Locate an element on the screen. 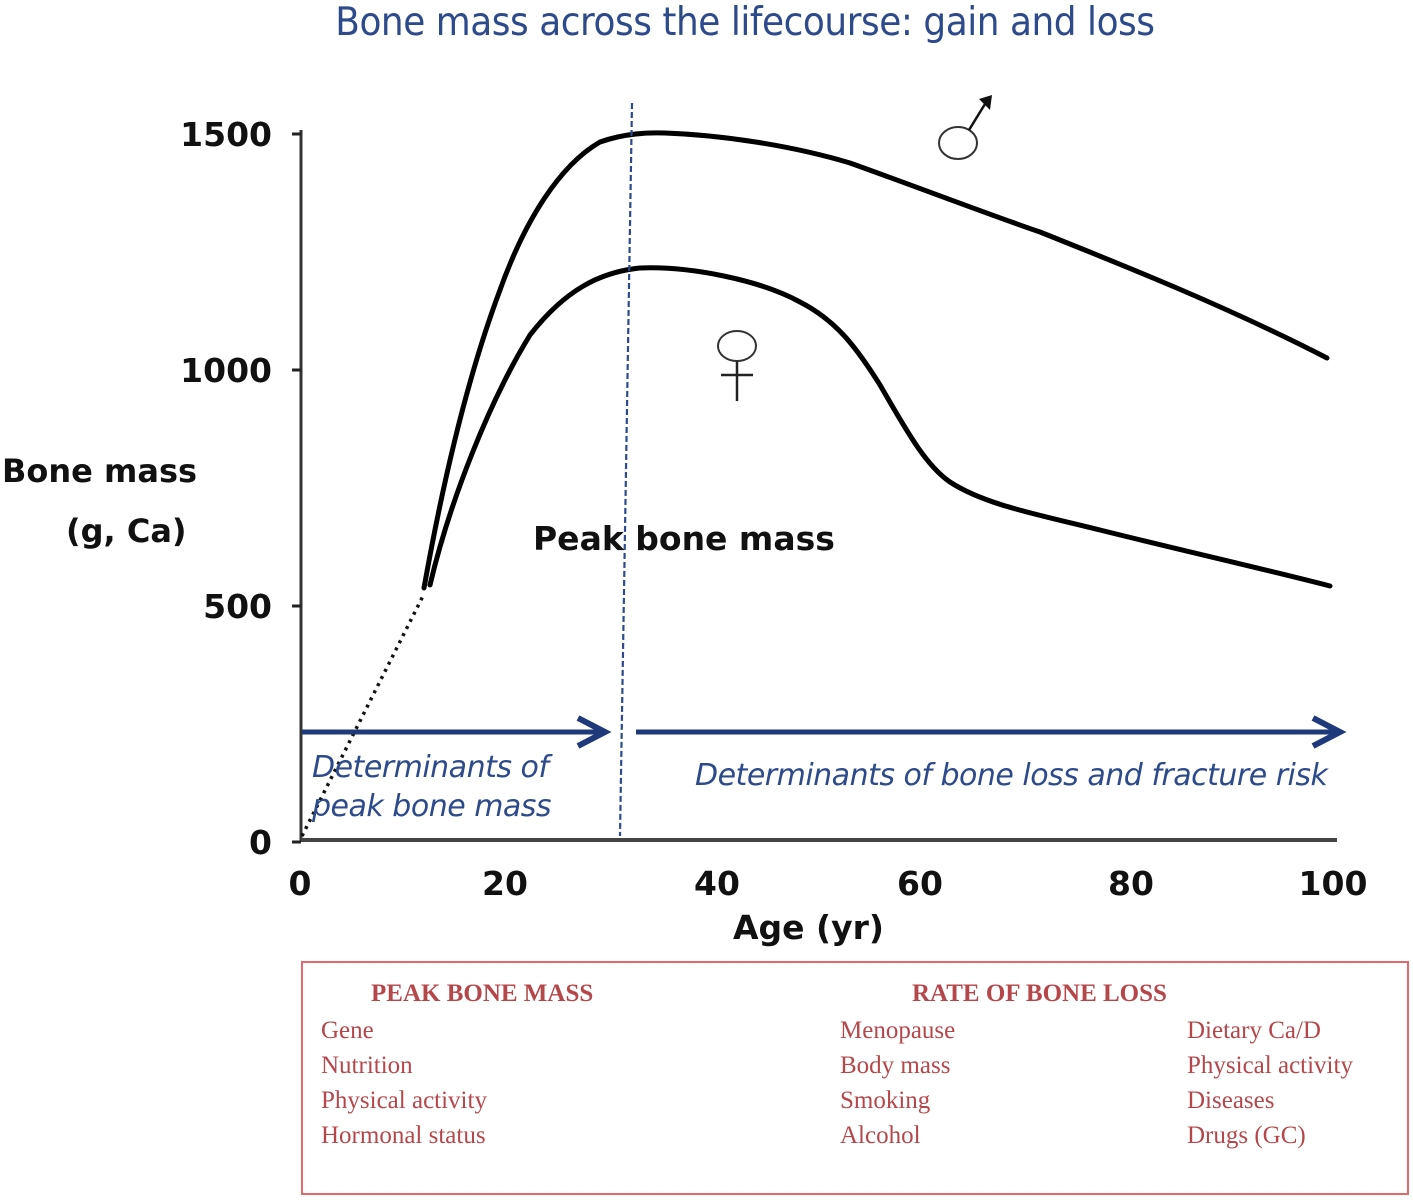 The width and height of the screenshot is (1413, 1200). y-tick-label: 1000 is located at coordinates (226, 370).